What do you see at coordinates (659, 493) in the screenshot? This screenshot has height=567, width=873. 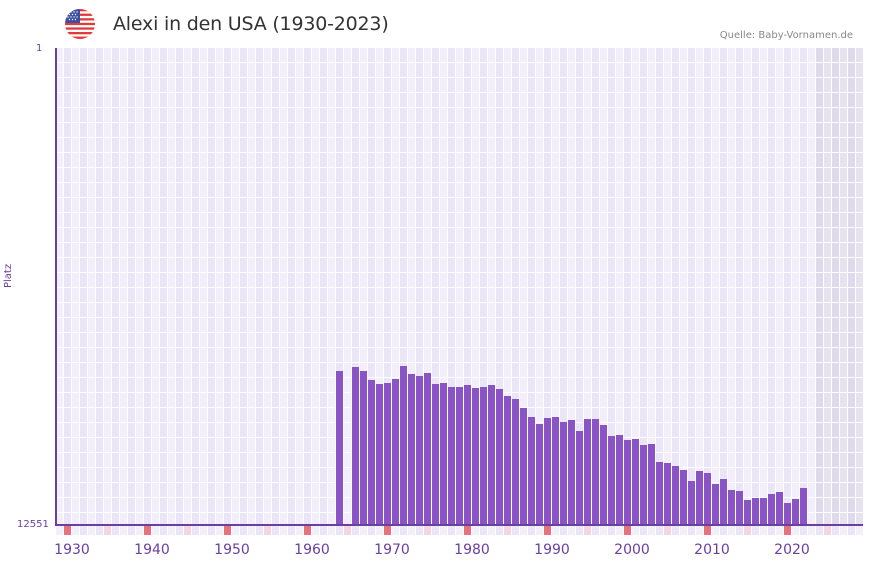 I see `bar-2003` at bounding box center [659, 493].